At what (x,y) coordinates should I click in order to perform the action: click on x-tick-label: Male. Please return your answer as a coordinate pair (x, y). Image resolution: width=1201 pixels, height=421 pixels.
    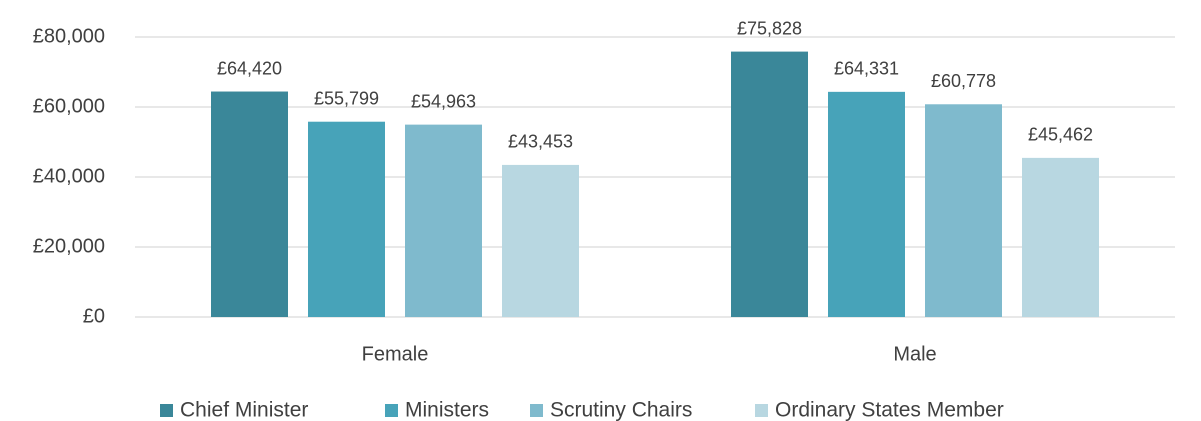
    Looking at the image, I should click on (914, 354).